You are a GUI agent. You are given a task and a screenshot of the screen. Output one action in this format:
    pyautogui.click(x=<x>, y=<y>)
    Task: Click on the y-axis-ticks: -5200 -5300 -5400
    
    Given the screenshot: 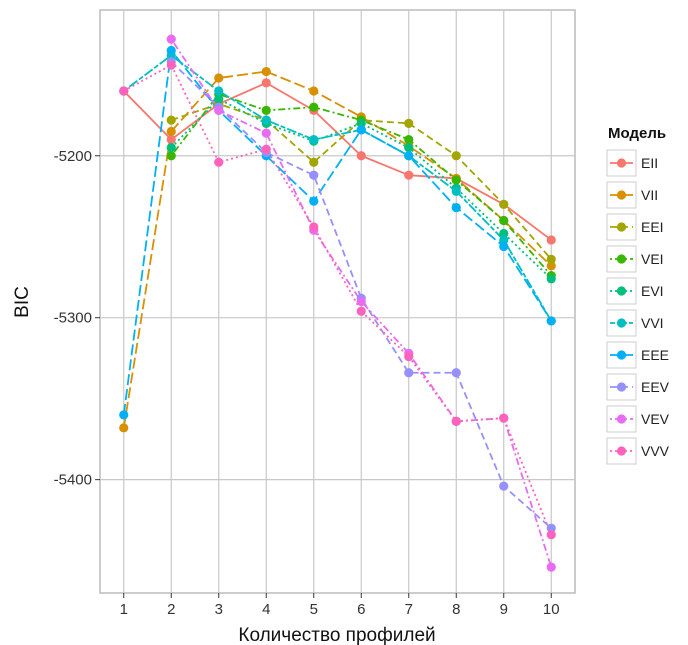 What is the action you would take?
    pyautogui.click(x=77, y=318)
    